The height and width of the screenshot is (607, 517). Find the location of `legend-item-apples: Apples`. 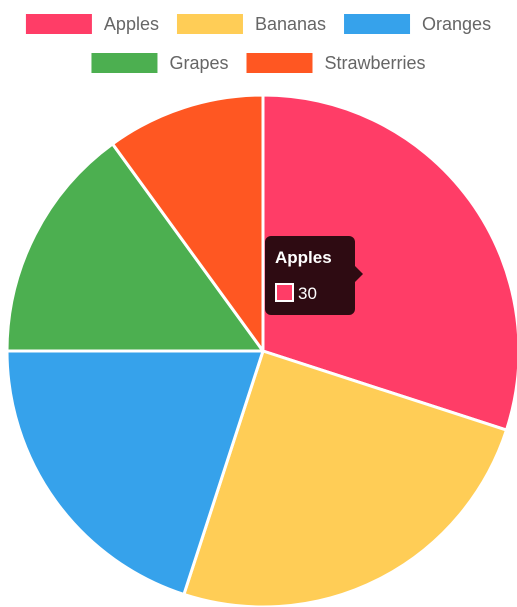

legend-item-apples: Apples is located at coordinates (92, 24).